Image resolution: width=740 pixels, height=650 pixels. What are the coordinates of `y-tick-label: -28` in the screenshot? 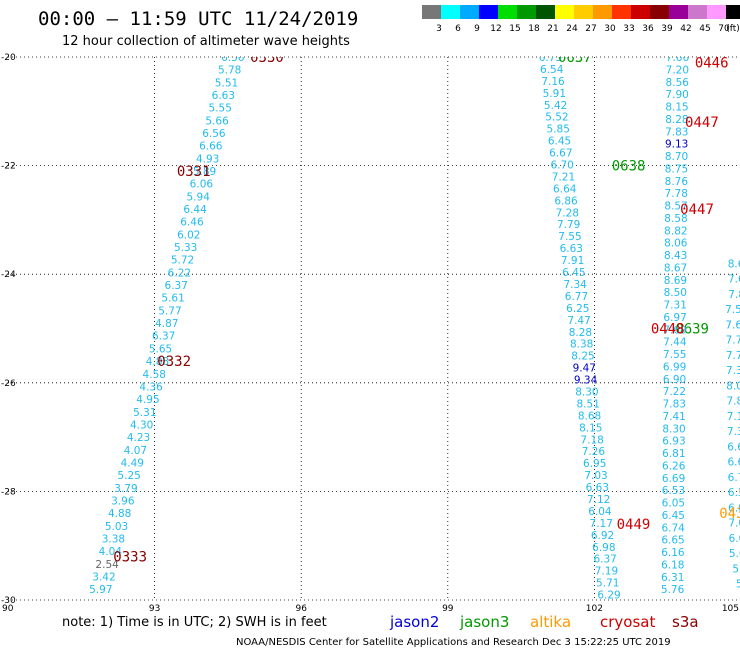 It's located at (8, 492).